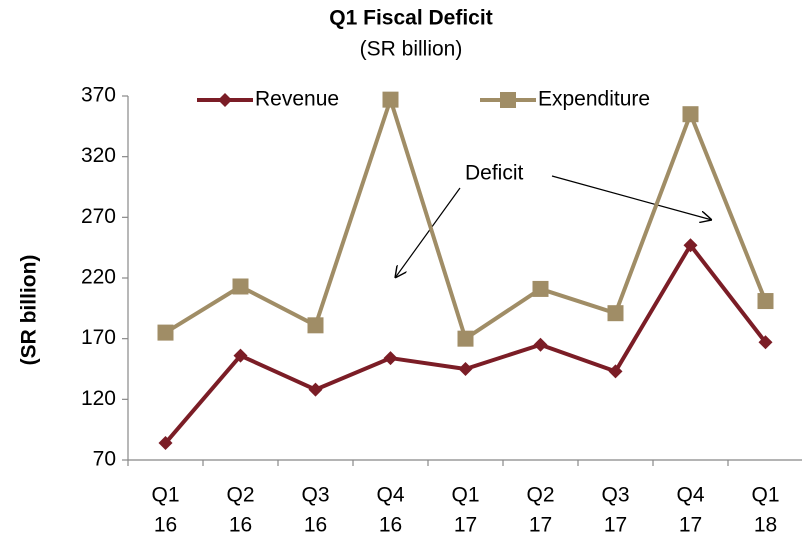 The height and width of the screenshot is (535, 802). What do you see at coordinates (594, 99) in the screenshot?
I see `legend-label: Expenditure` at bounding box center [594, 99].